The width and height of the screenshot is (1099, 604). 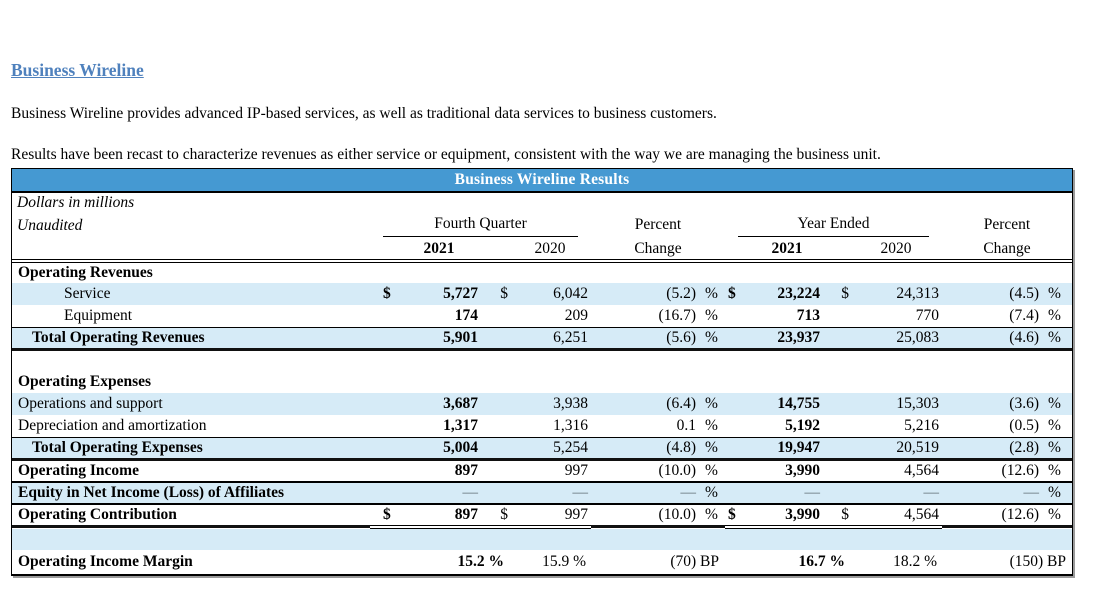 I want to click on ye-2021-value: 5,192, so click(x=802, y=425).